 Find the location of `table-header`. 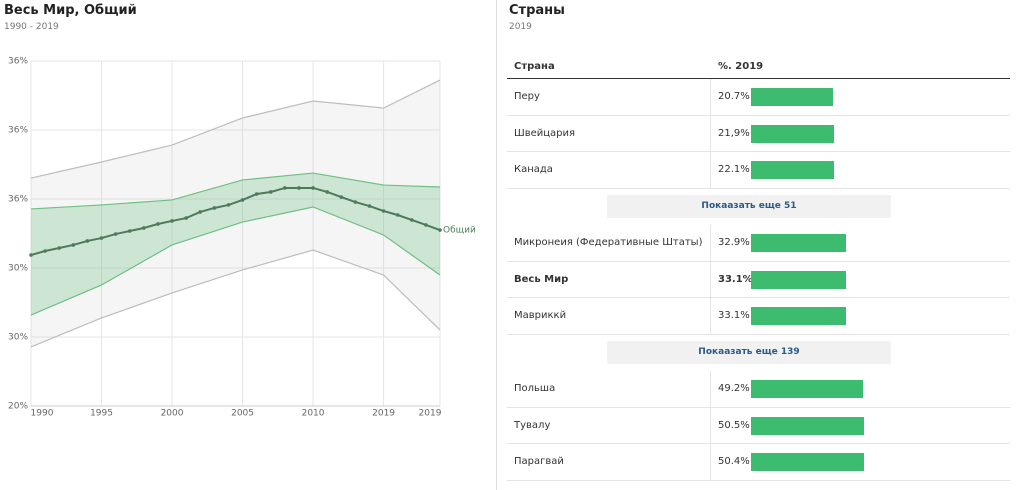

table-header is located at coordinates (758, 67).